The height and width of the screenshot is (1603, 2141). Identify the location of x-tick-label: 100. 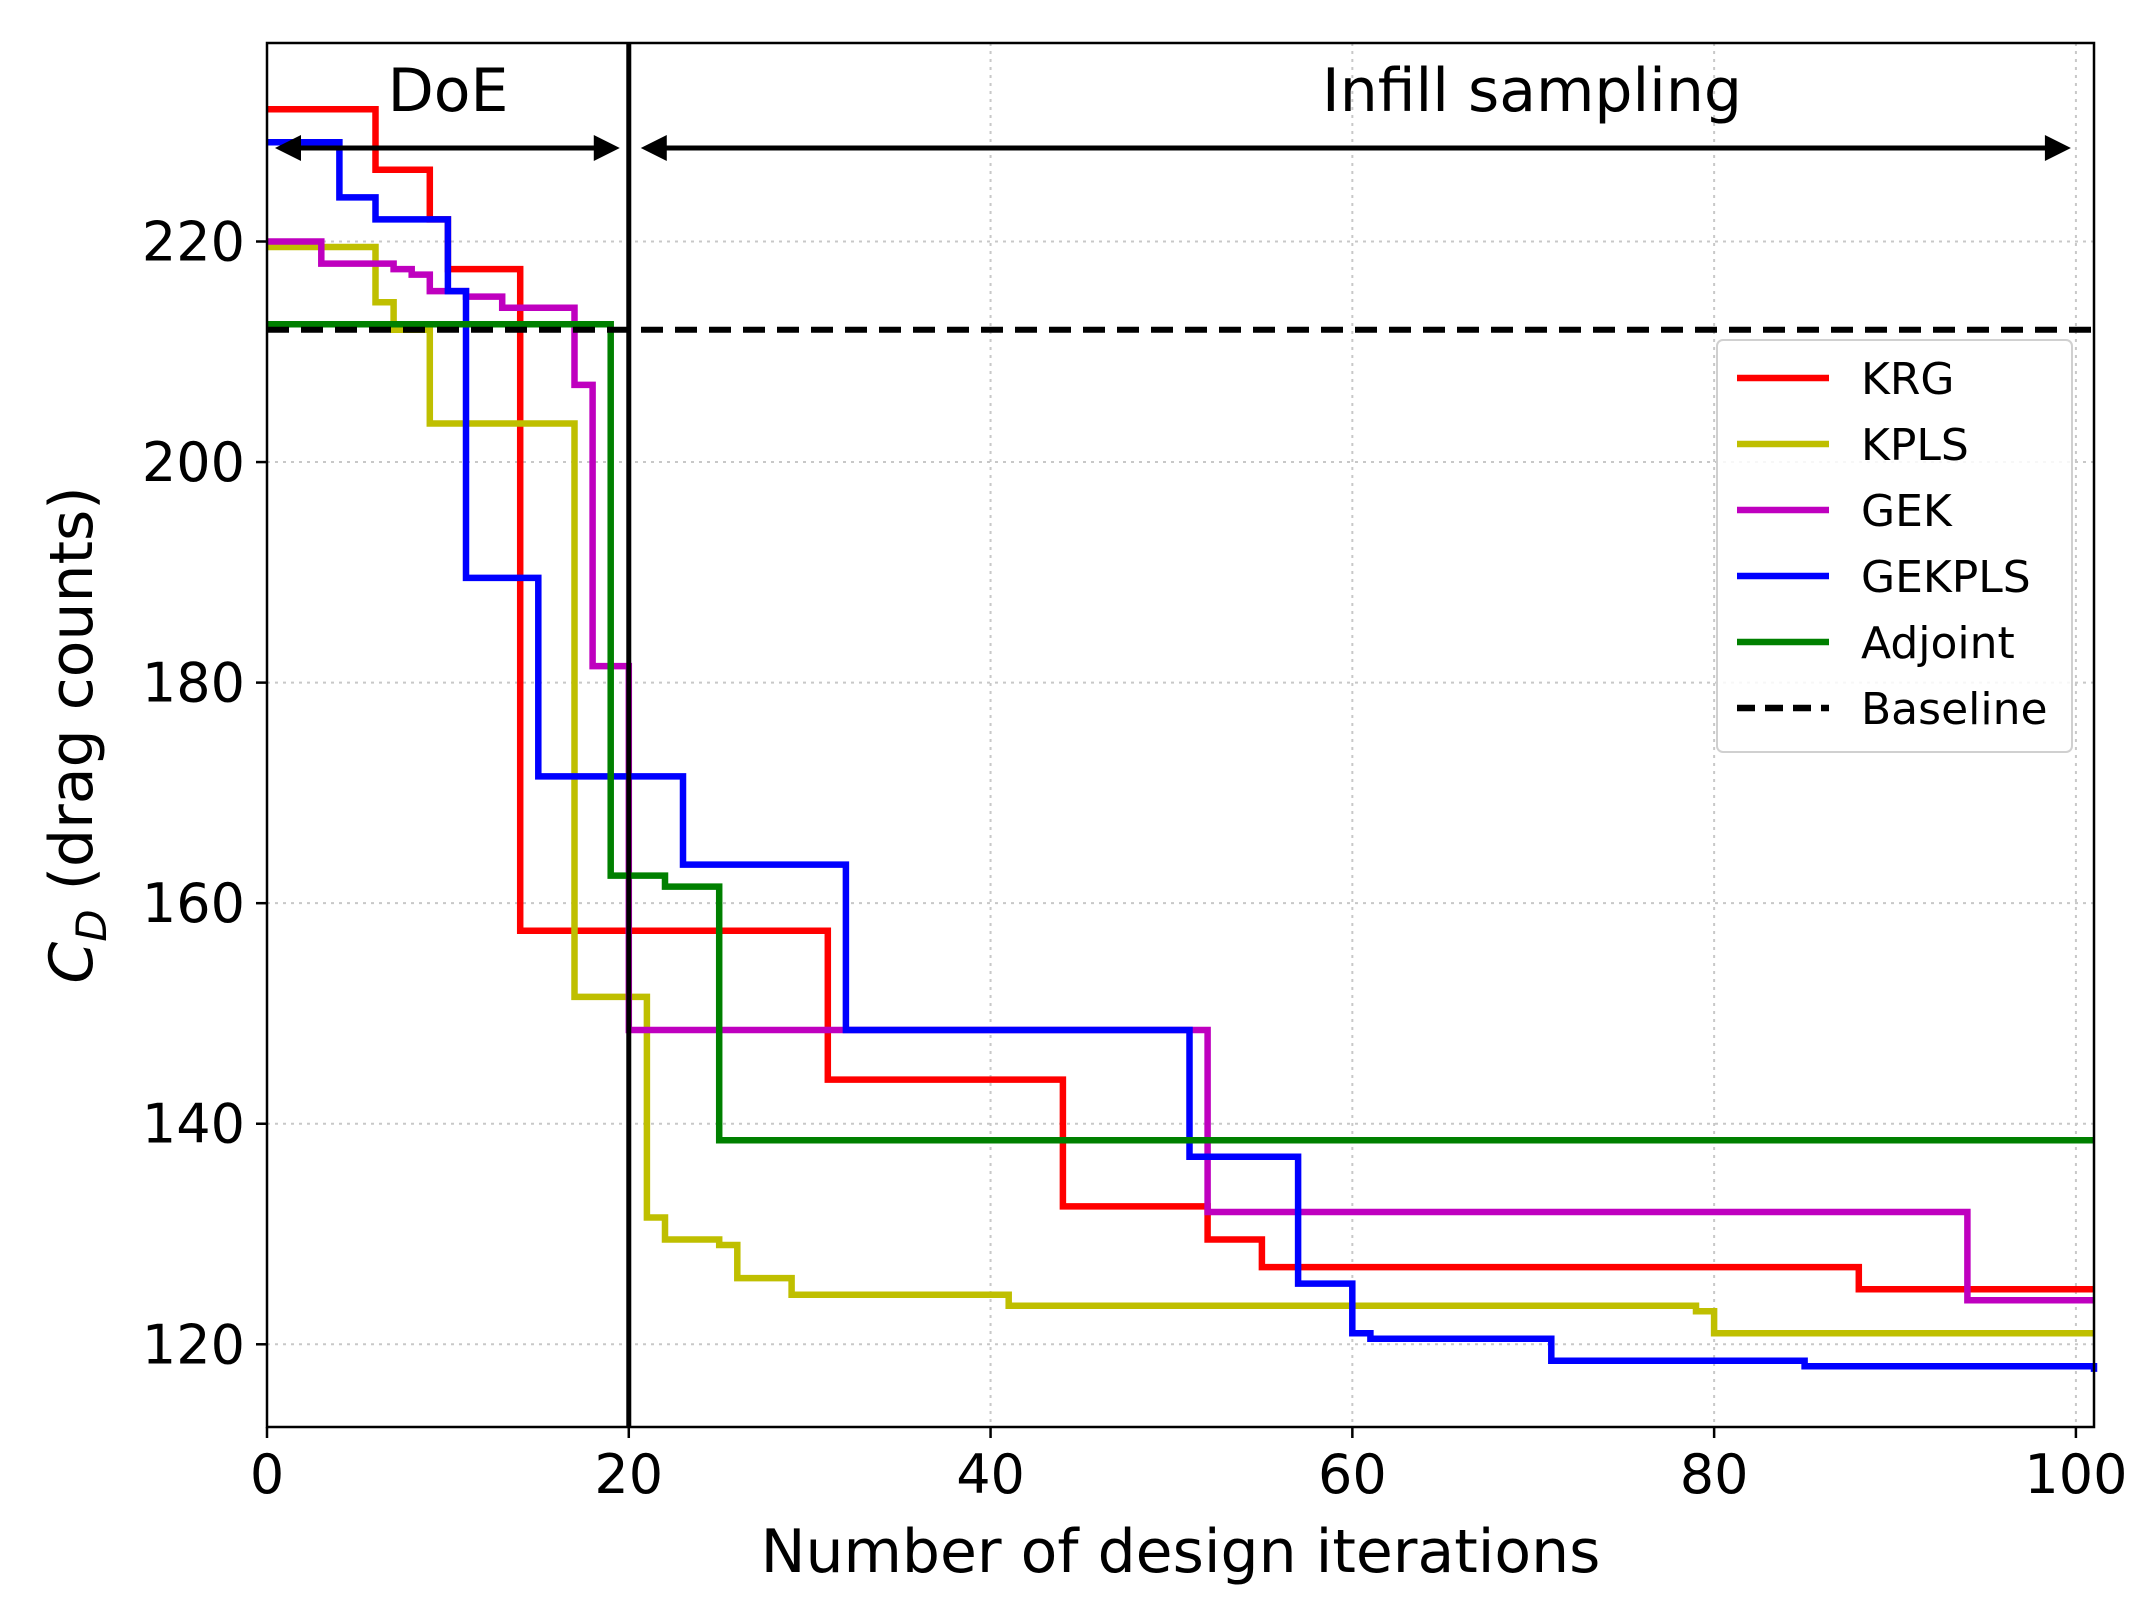
(2075, 1474).